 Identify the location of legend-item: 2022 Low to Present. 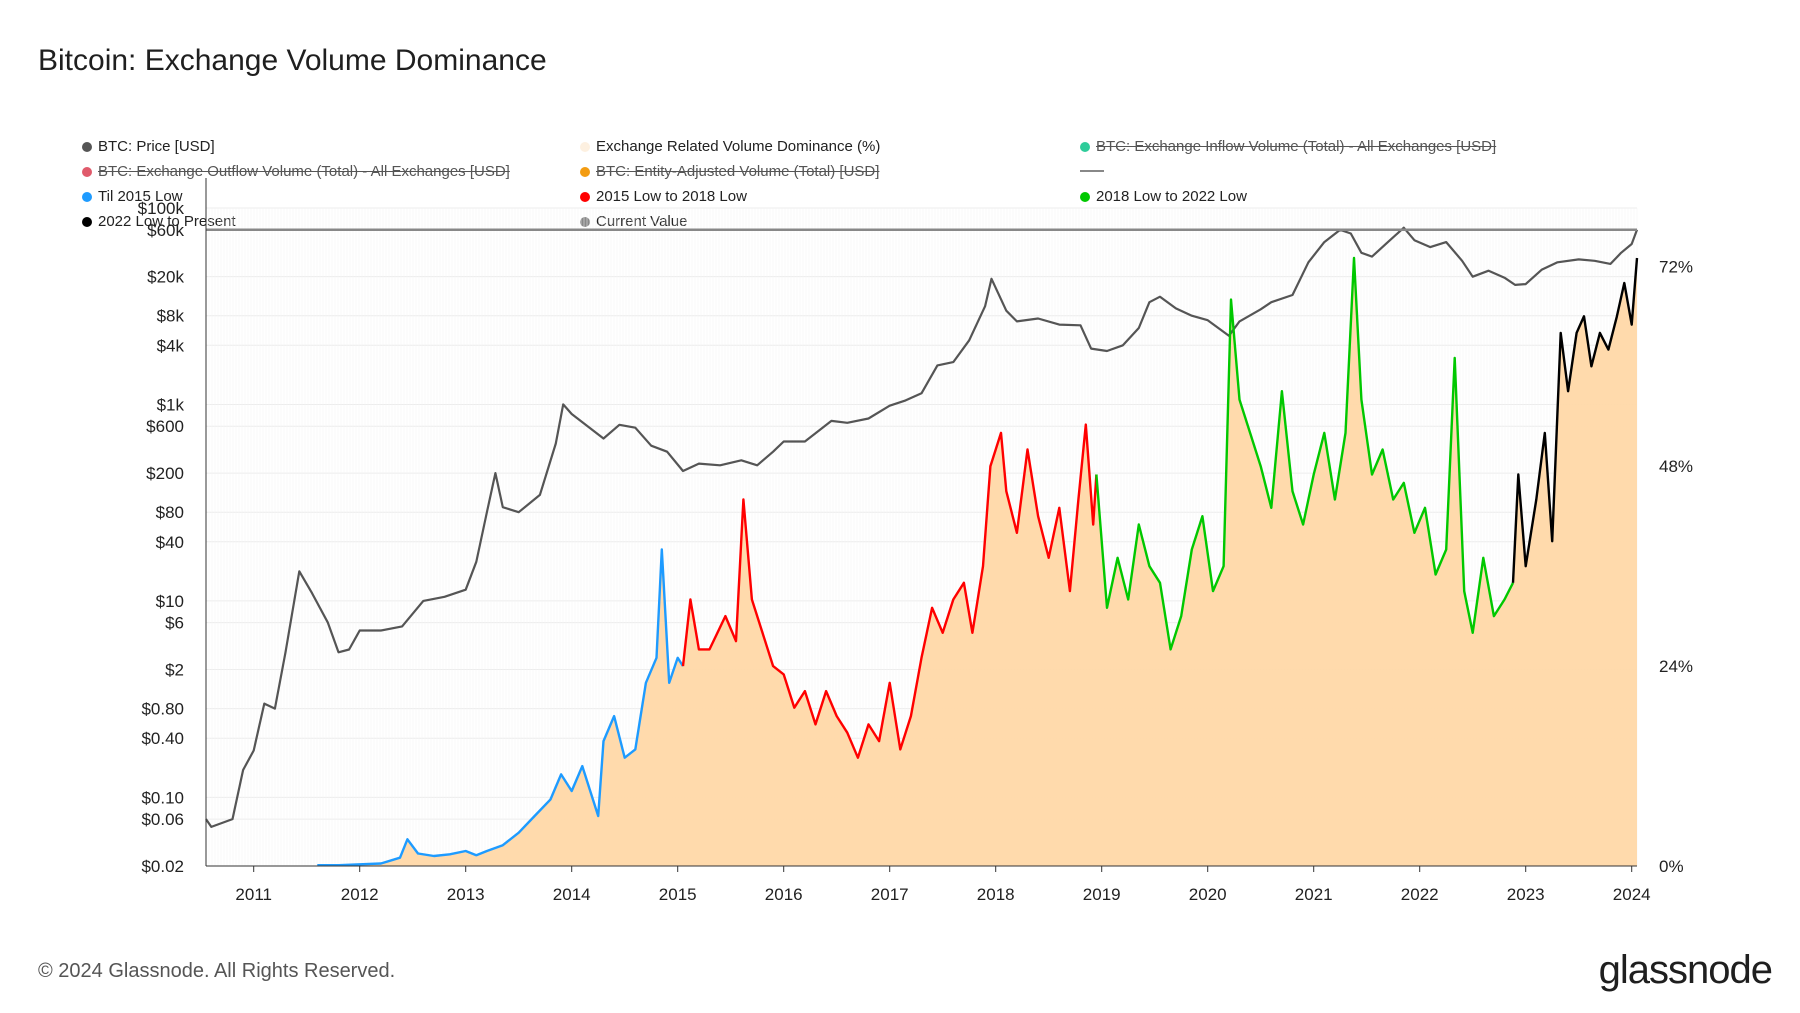
(159, 221).